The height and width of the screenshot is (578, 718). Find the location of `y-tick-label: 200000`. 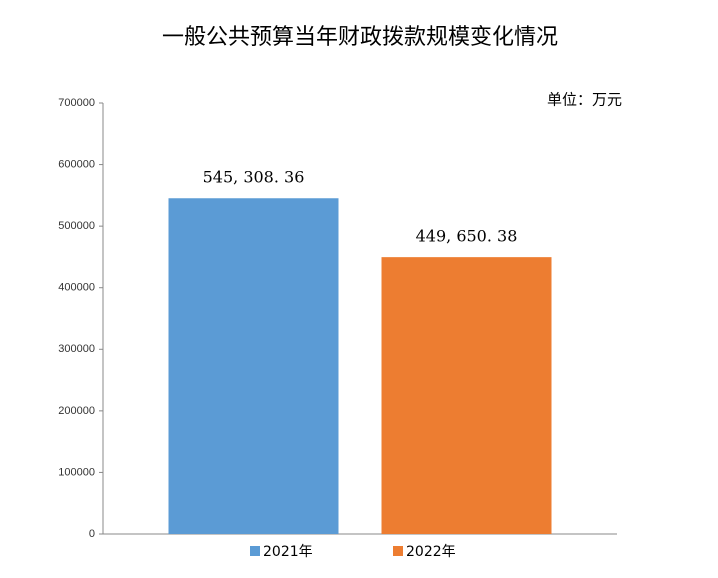

y-tick-label: 200000 is located at coordinates (76, 411).